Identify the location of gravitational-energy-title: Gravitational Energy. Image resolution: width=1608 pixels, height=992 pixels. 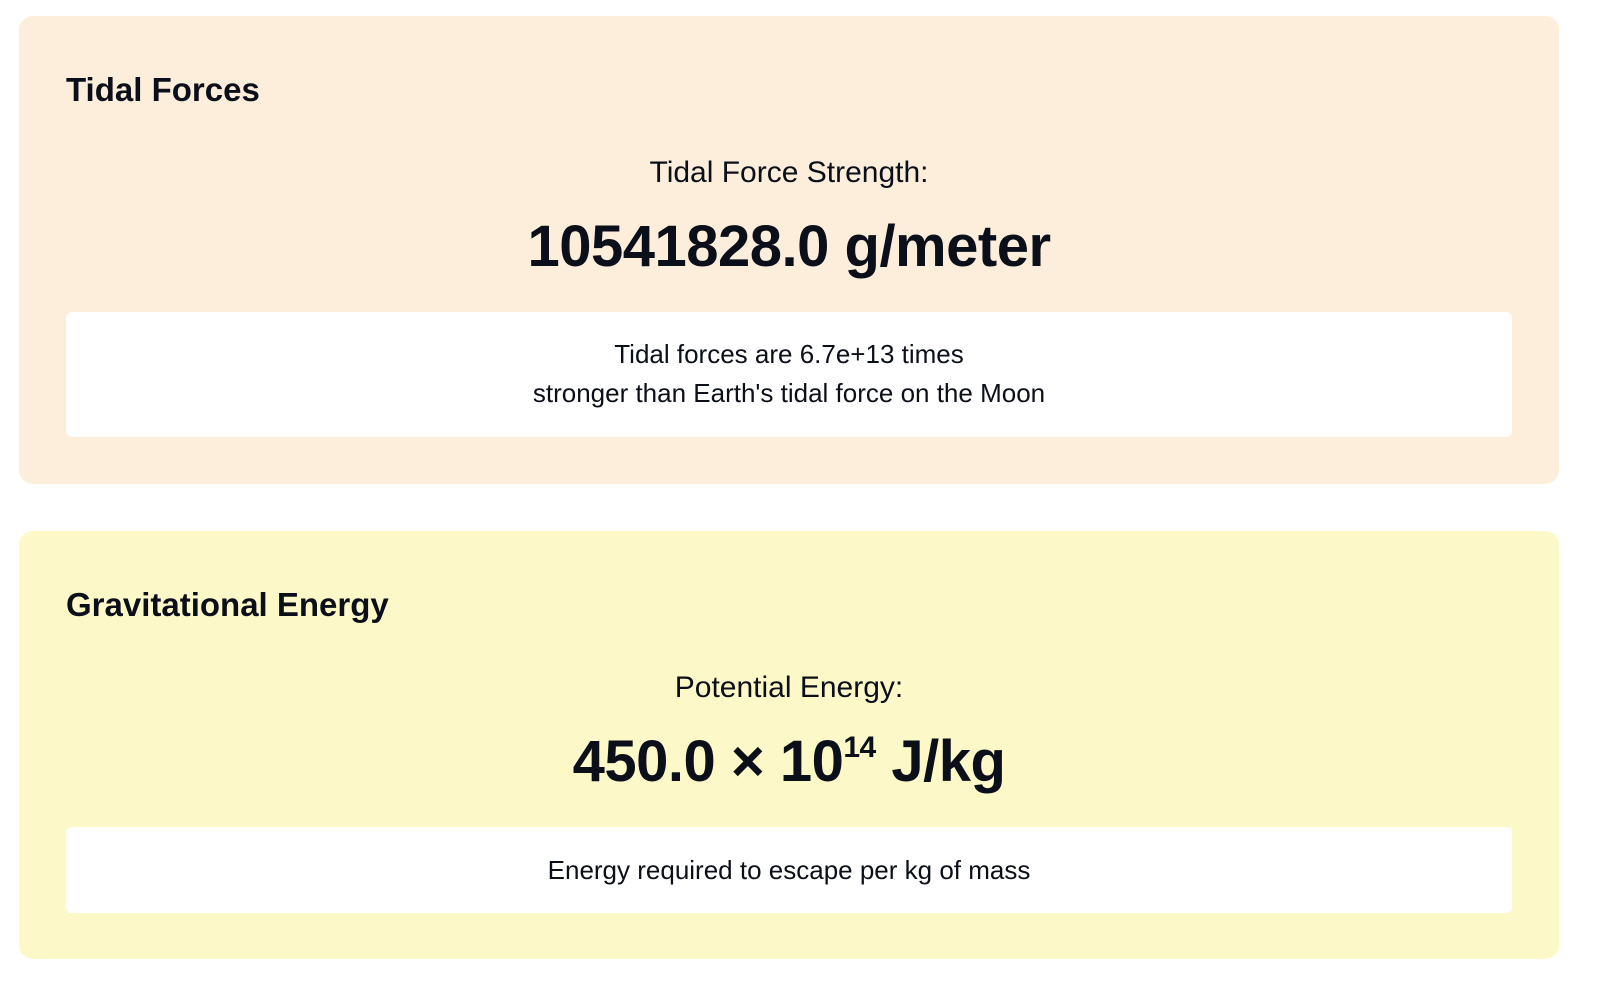
(227, 604).